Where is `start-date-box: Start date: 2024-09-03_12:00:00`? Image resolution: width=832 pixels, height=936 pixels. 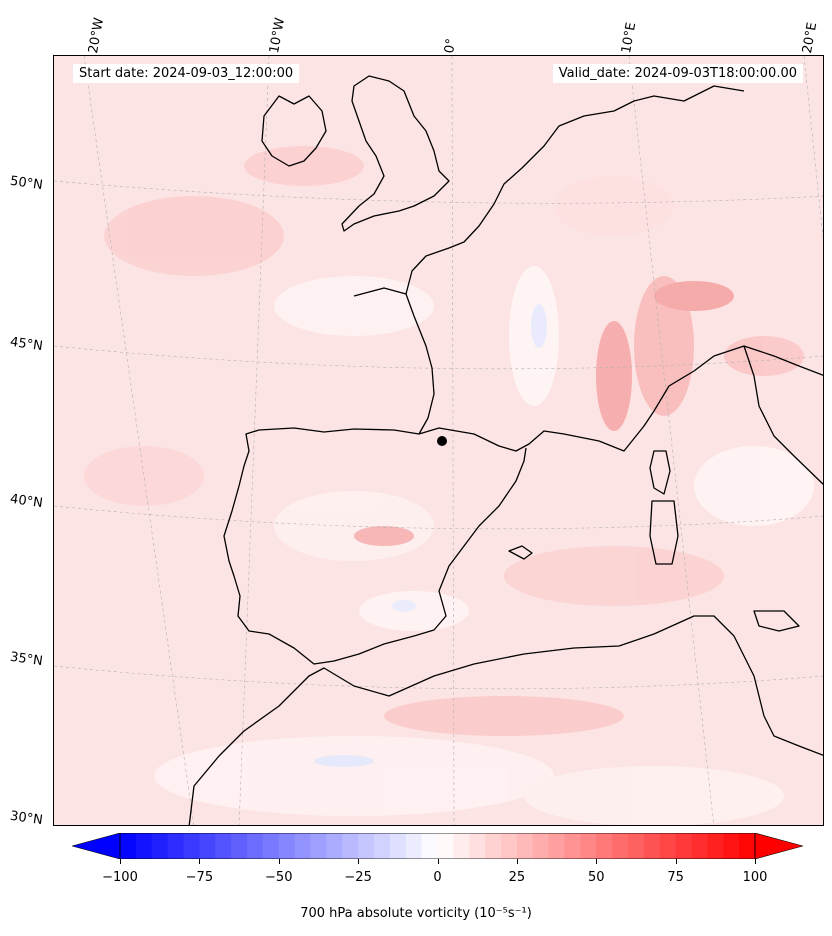 start-date-box: Start date: 2024-09-03_12:00:00 is located at coordinates (186, 73).